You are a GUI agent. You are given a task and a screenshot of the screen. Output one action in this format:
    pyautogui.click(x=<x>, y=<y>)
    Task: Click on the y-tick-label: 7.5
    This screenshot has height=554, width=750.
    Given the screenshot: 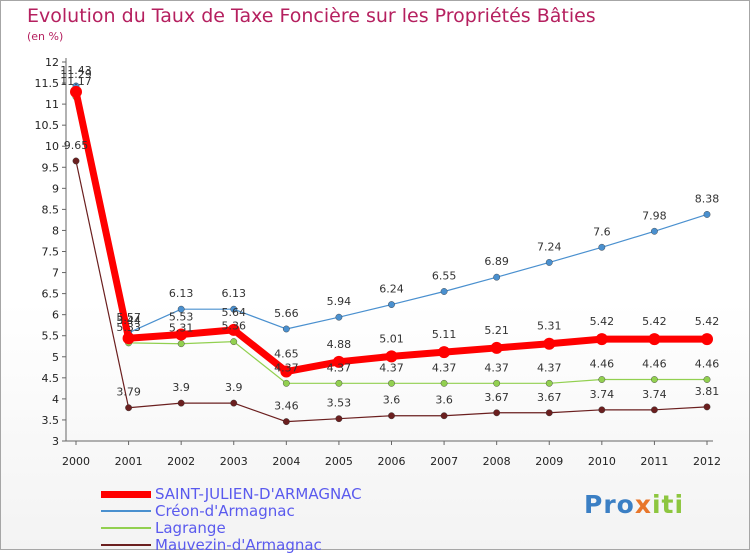 What is the action you would take?
    pyautogui.click(x=51, y=252)
    